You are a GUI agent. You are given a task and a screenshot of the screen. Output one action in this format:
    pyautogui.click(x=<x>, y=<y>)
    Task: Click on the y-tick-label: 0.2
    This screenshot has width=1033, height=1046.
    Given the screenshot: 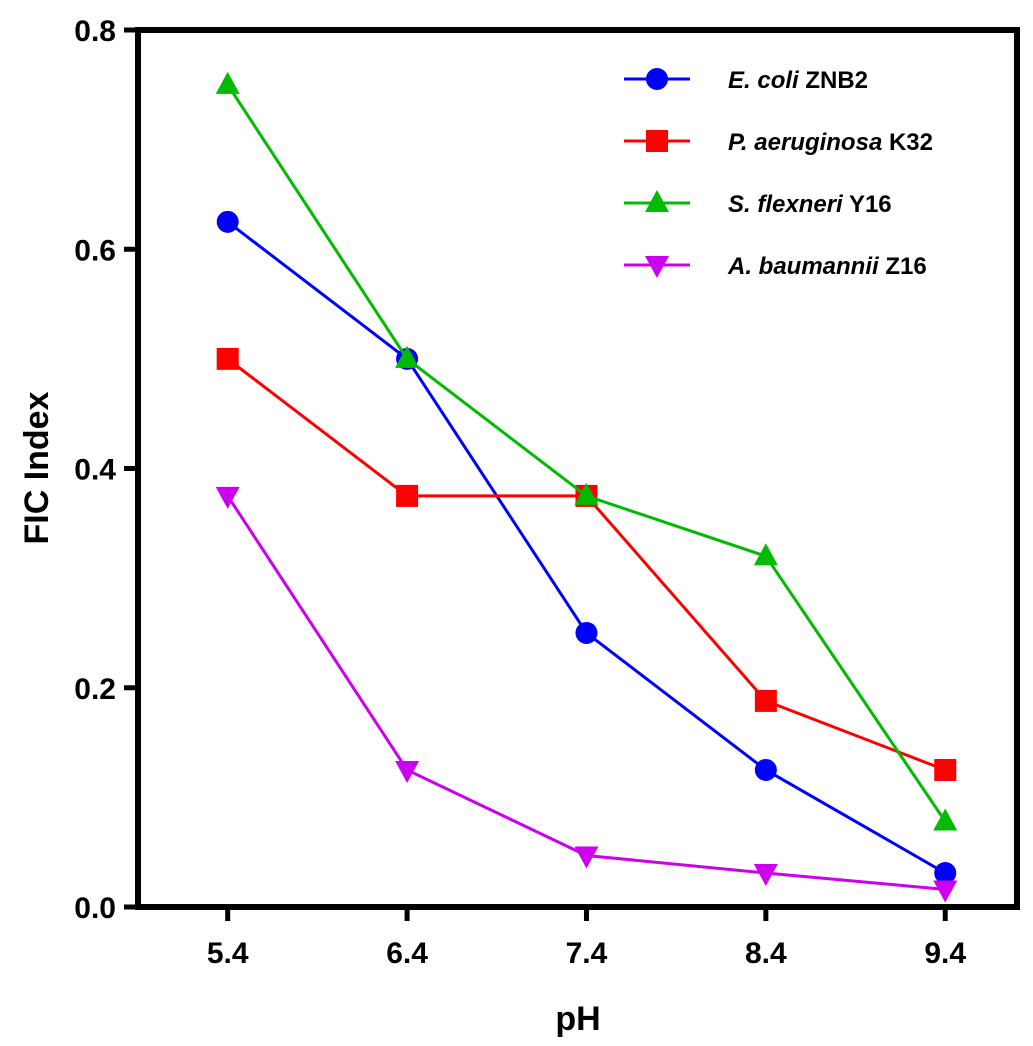 What is the action you would take?
    pyautogui.click(x=95, y=689)
    